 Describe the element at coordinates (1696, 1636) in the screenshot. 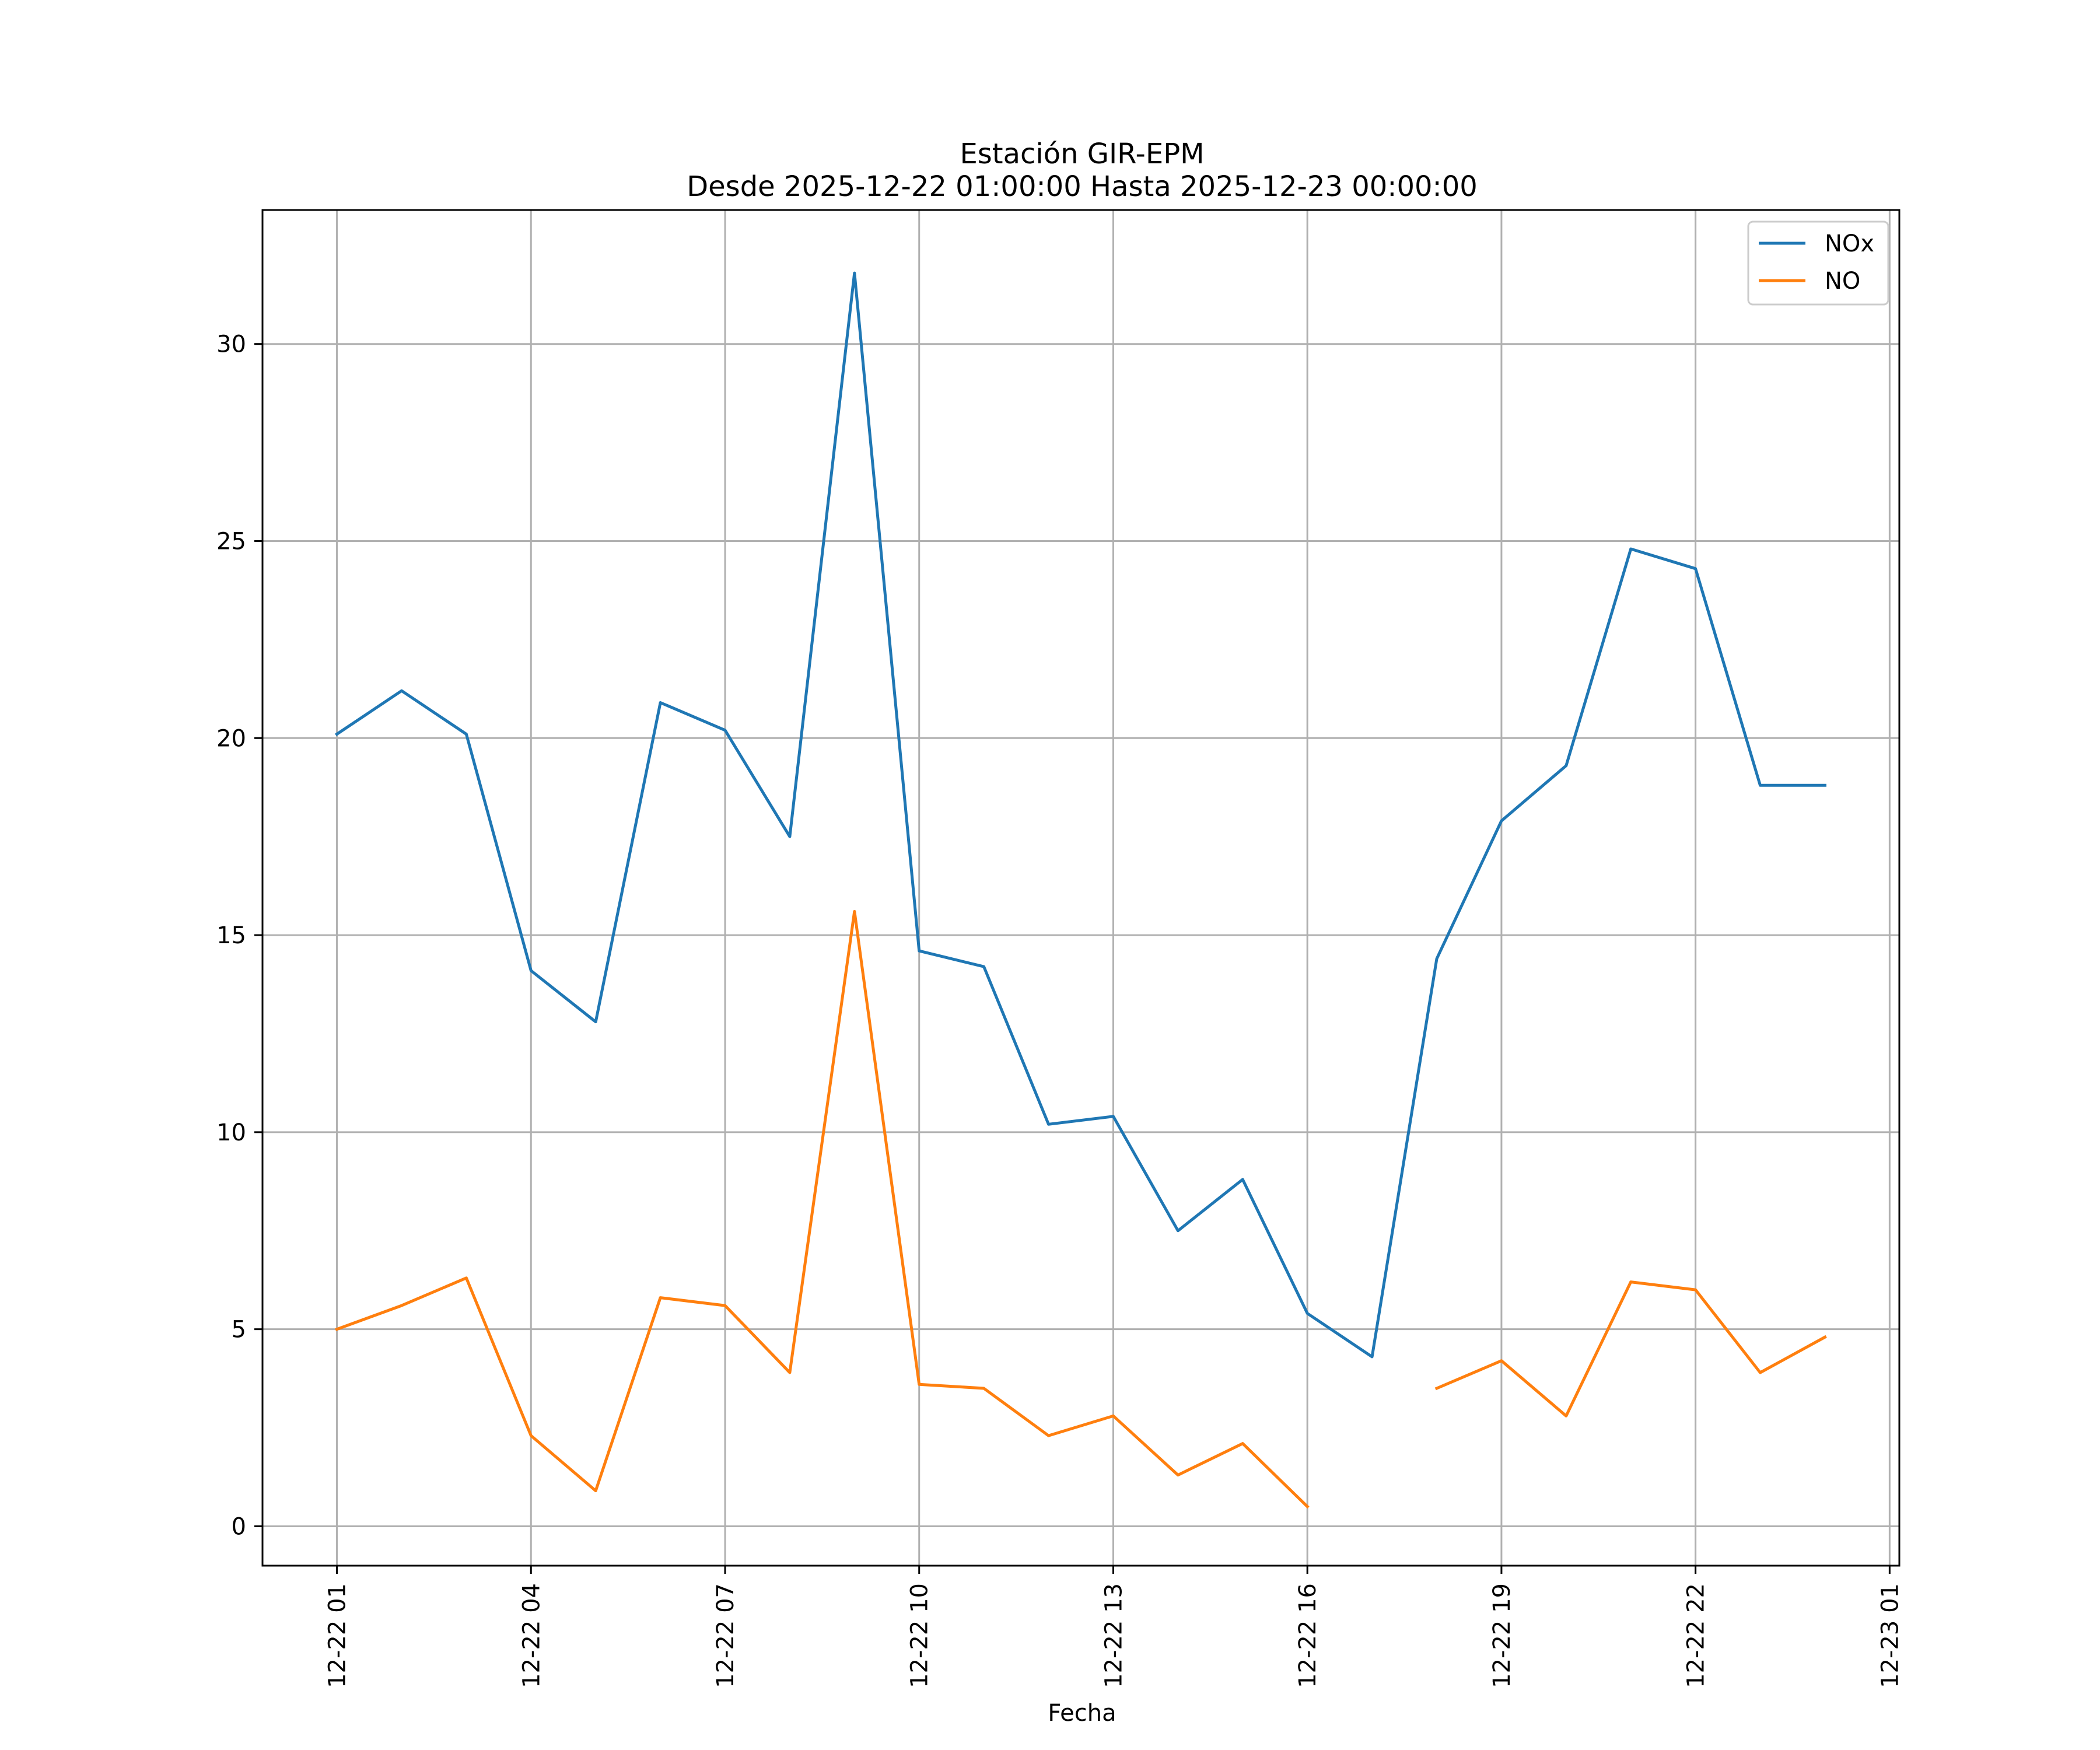

I see `x-tick-label: 12-22 22` at that location.